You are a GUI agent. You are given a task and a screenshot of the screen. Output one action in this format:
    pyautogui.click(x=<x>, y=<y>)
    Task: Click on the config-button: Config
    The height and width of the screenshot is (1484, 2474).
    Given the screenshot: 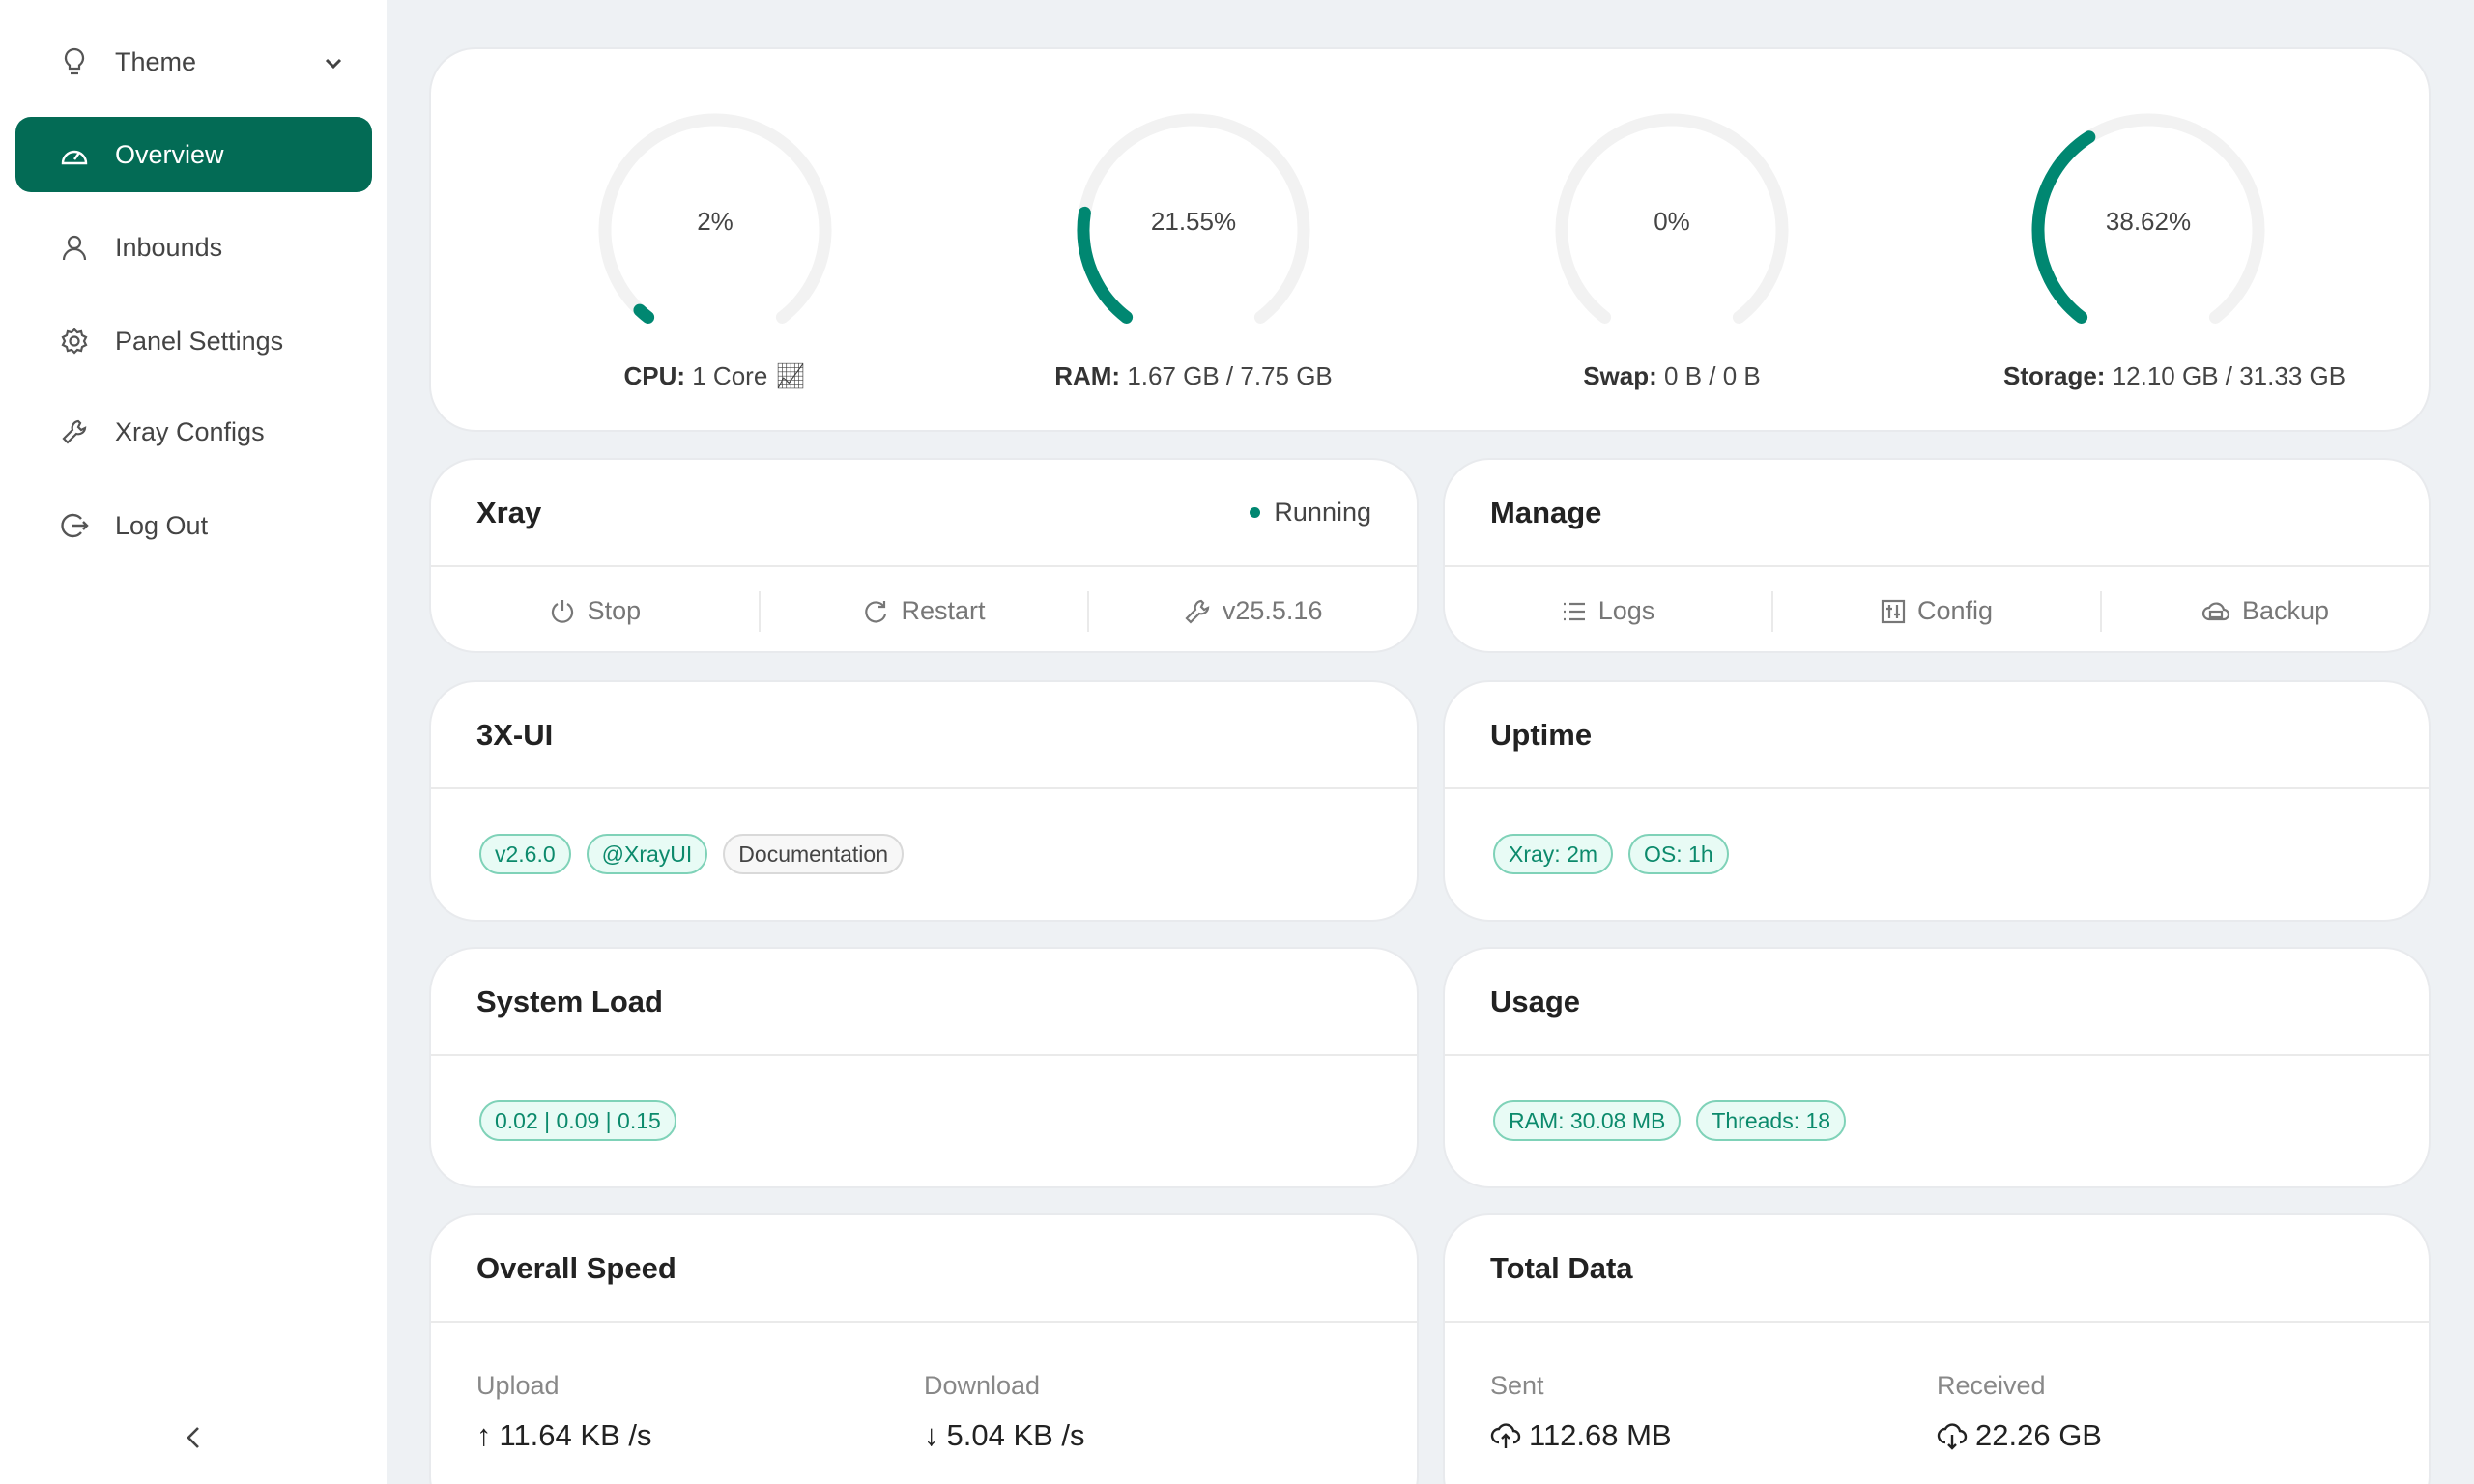 What is the action you would take?
    pyautogui.click(x=1938, y=611)
    